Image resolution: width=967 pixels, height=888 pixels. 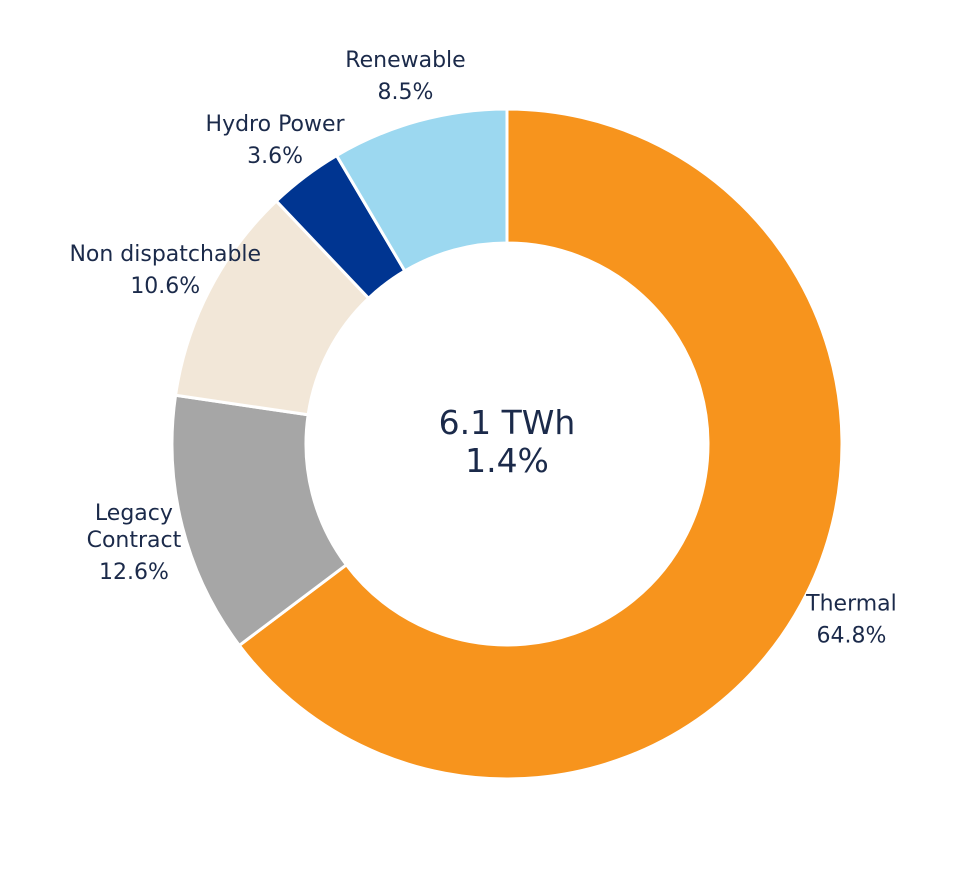 What do you see at coordinates (406, 92) in the screenshot?
I see `slice-value-label: 8.5%` at bounding box center [406, 92].